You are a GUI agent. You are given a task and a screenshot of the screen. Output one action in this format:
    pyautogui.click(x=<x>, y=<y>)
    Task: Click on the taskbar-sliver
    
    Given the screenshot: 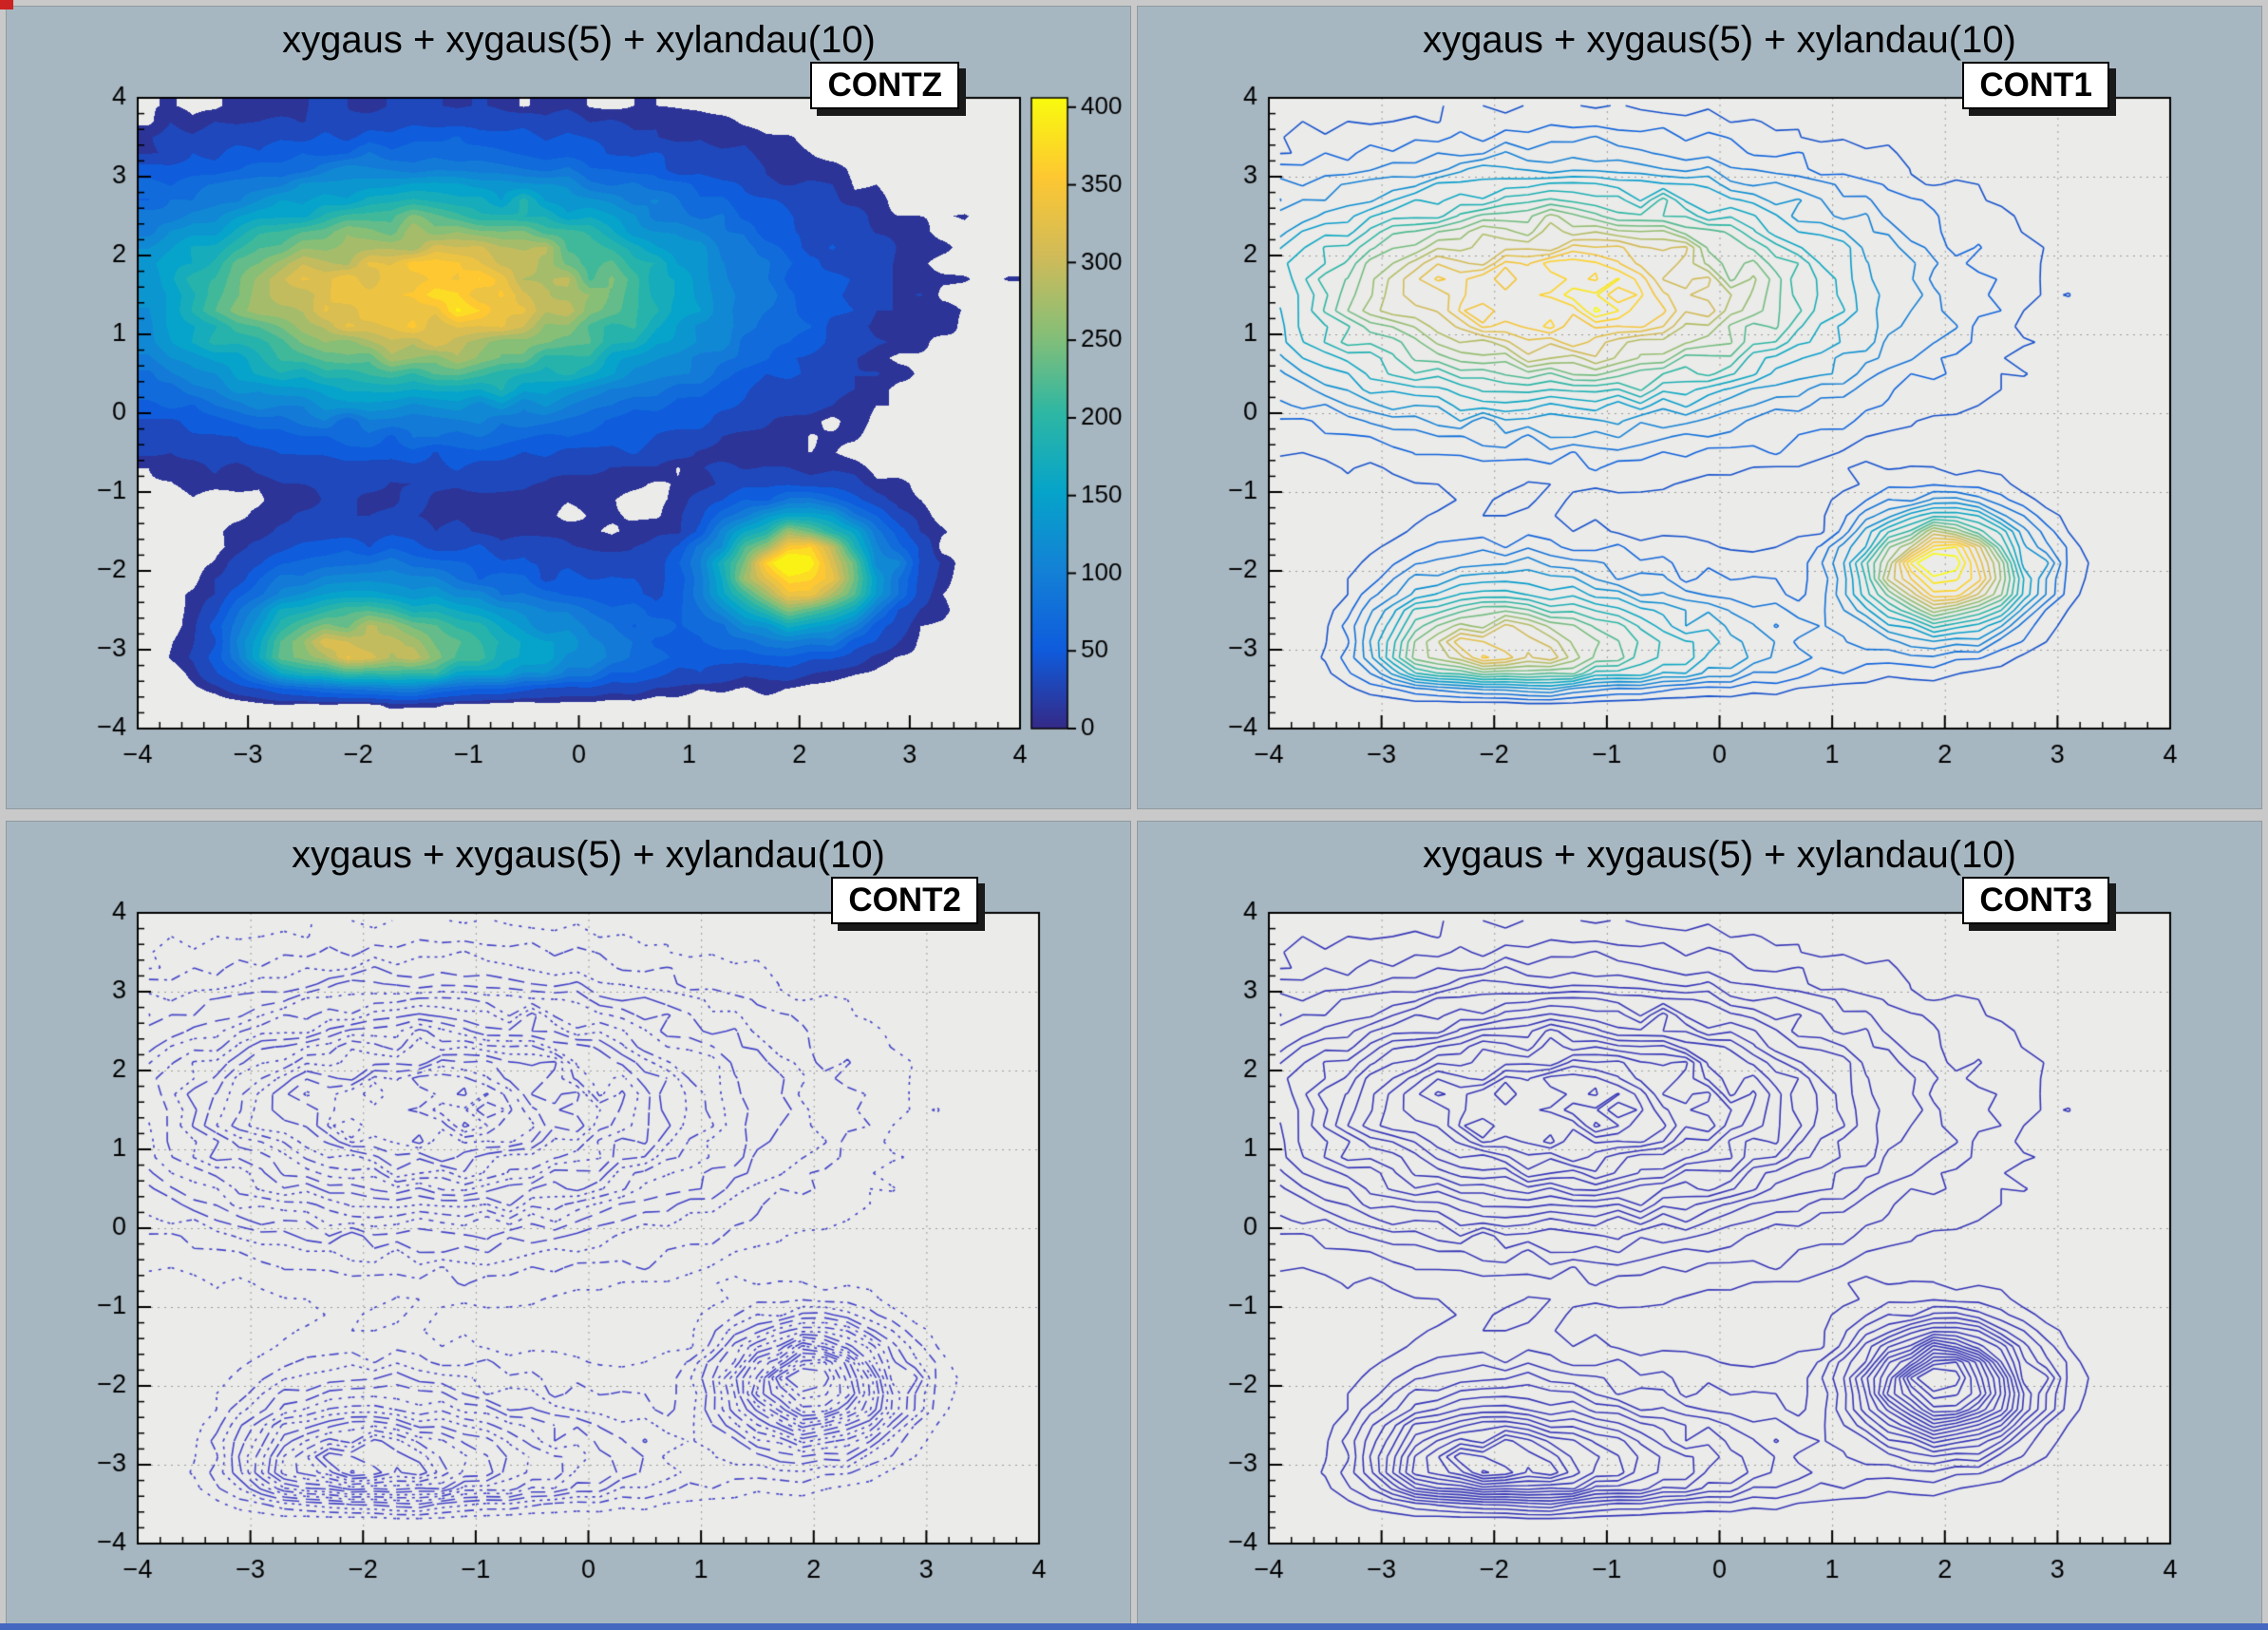 What is the action you would take?
    pyautogui.click(x=1134, y=1626)
    